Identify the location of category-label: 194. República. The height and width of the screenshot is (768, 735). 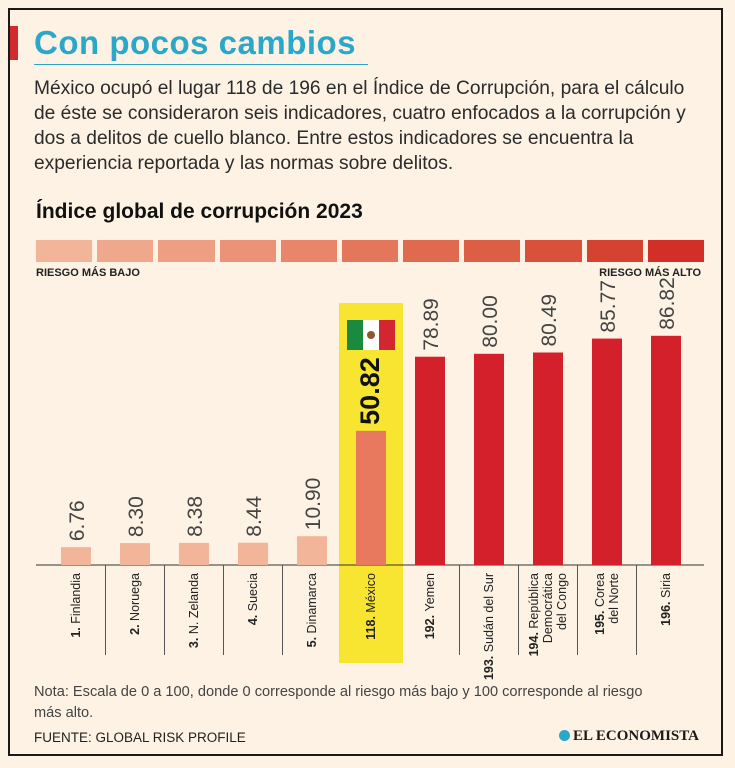
(534, 614).